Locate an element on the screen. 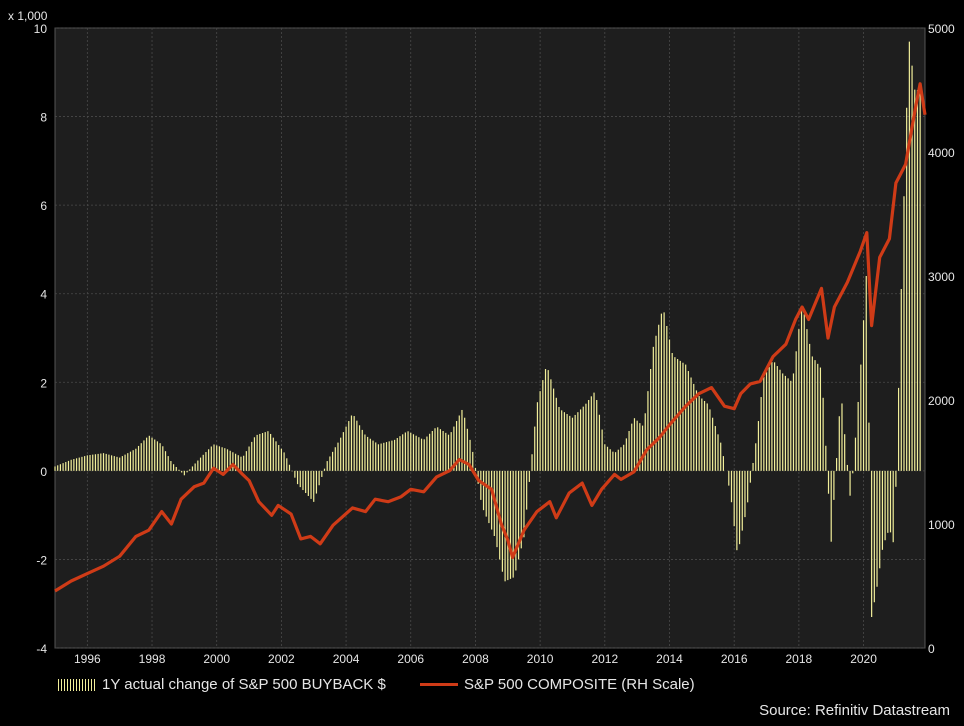 This screenshot has height=726, width=964. x-tick-label: 1996 is located at coordinates (87, 659).